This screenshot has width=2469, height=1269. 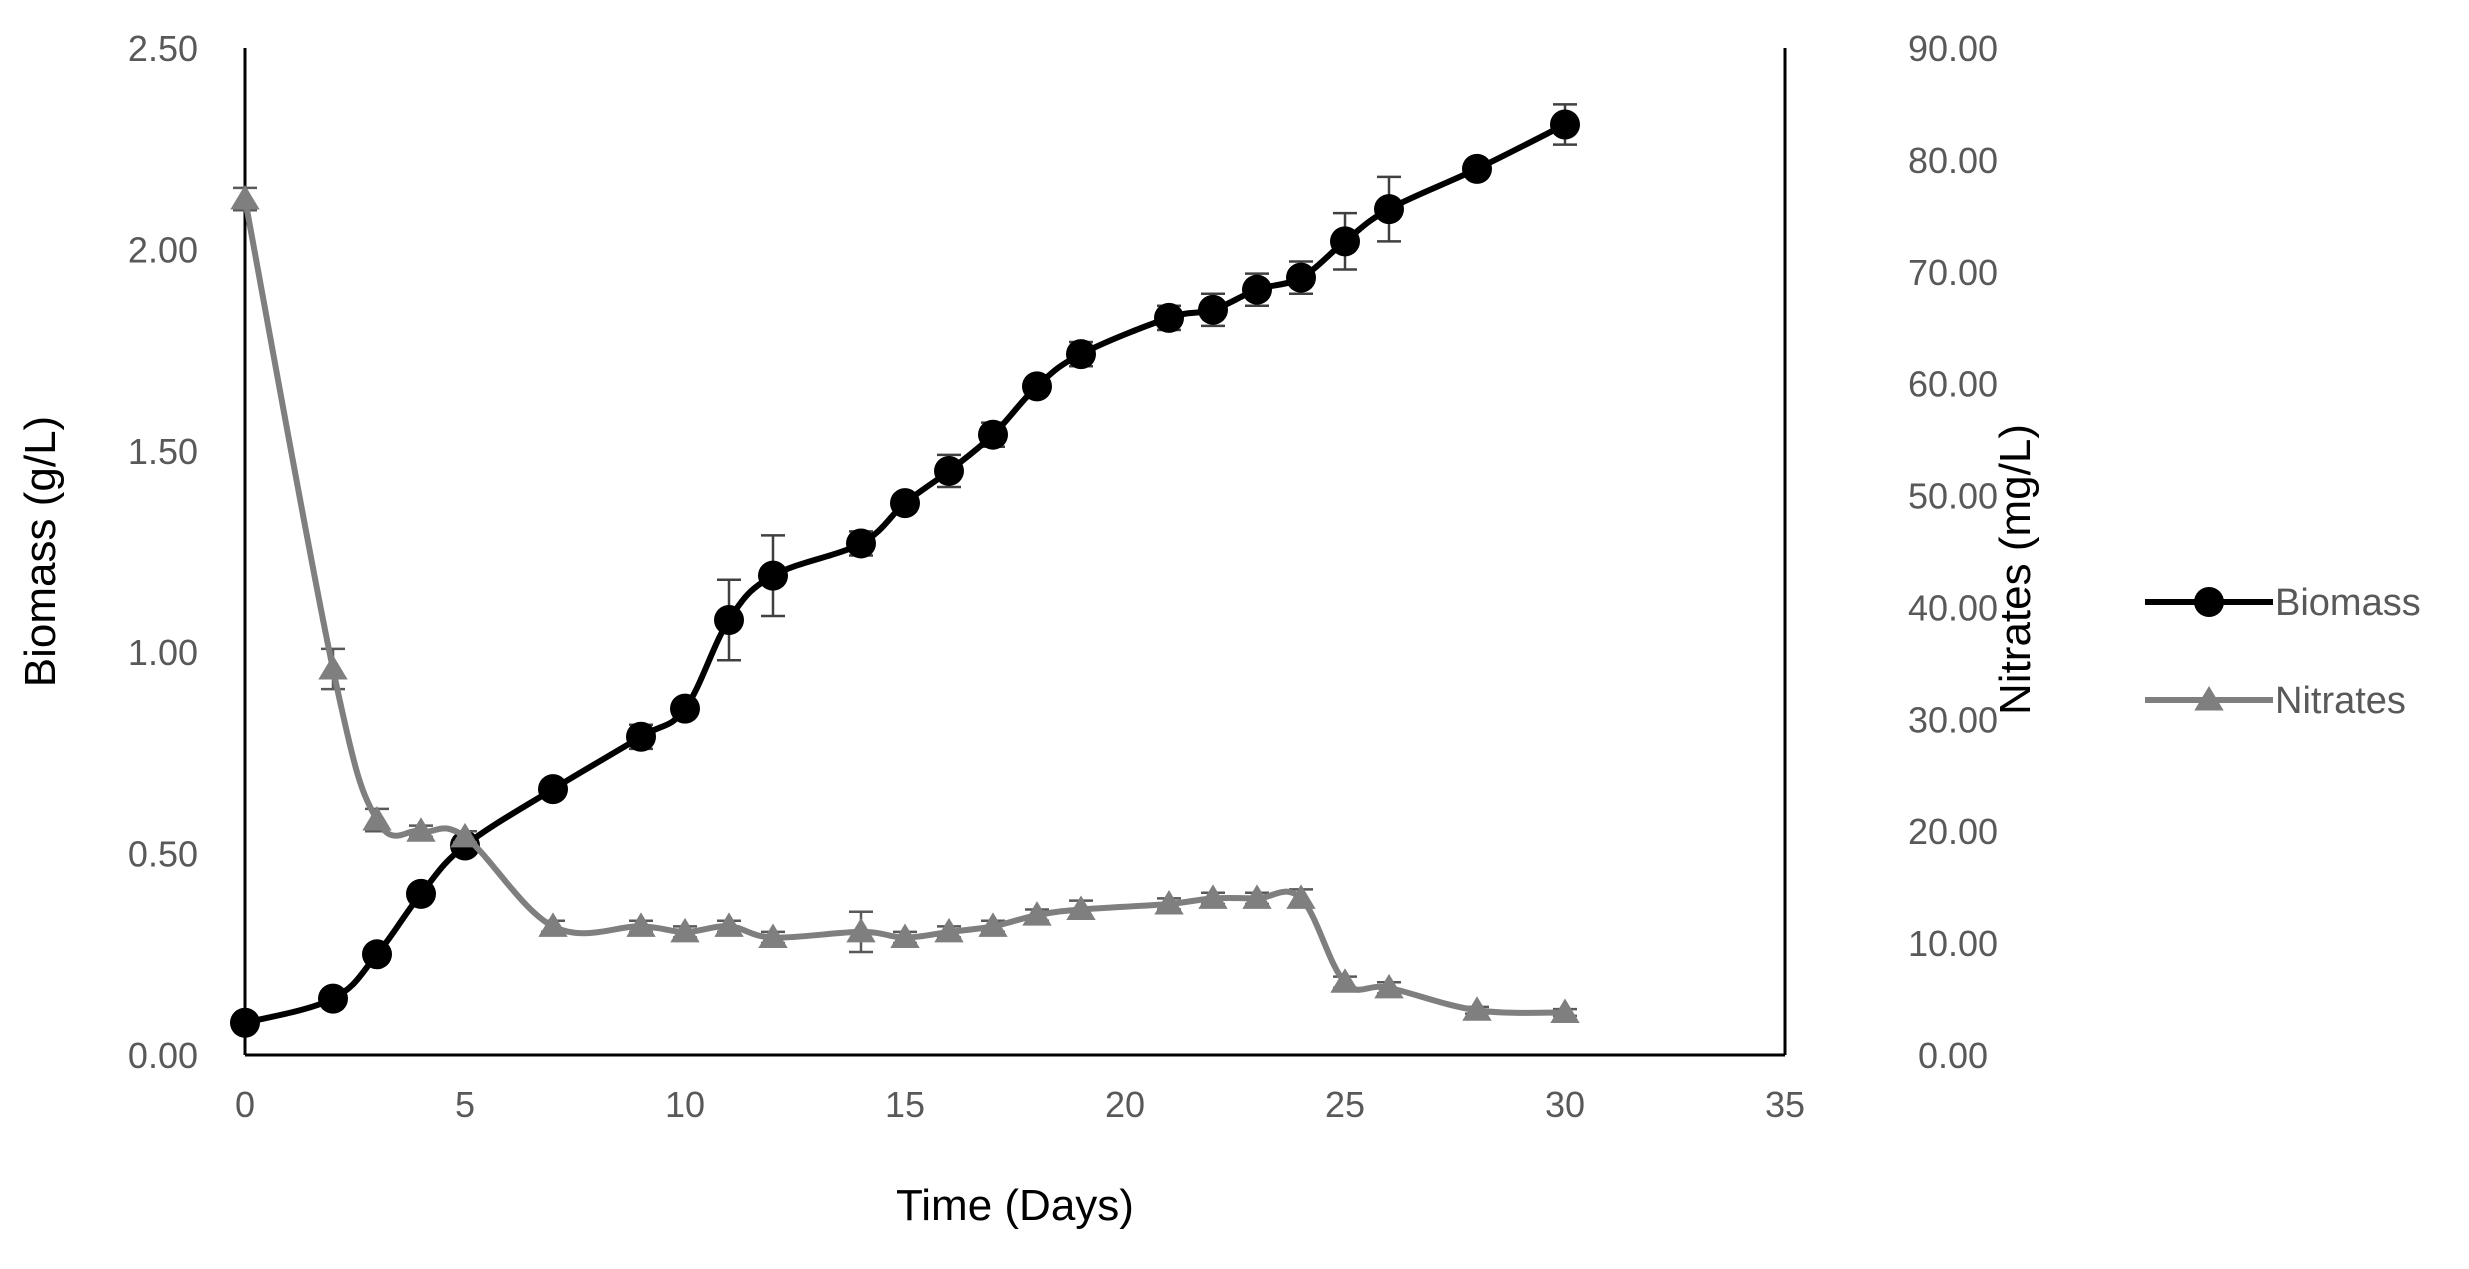 I want to click on x-tick-label: 15, so click(x=905, y=1104).